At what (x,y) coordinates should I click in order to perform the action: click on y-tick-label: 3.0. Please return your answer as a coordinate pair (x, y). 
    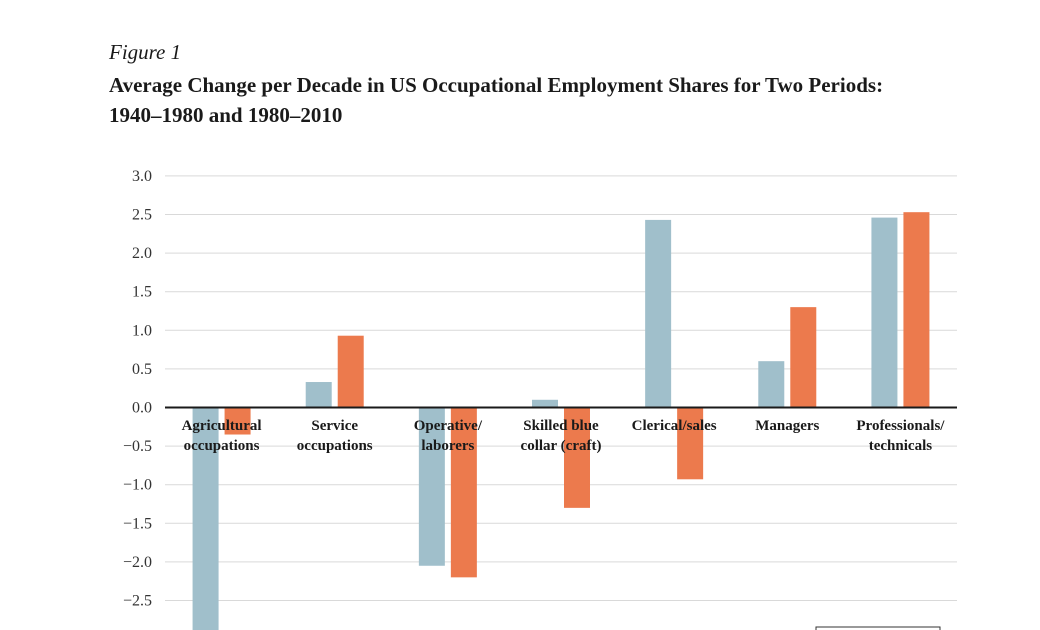
    Looking at the image, I should click on (142, 176).